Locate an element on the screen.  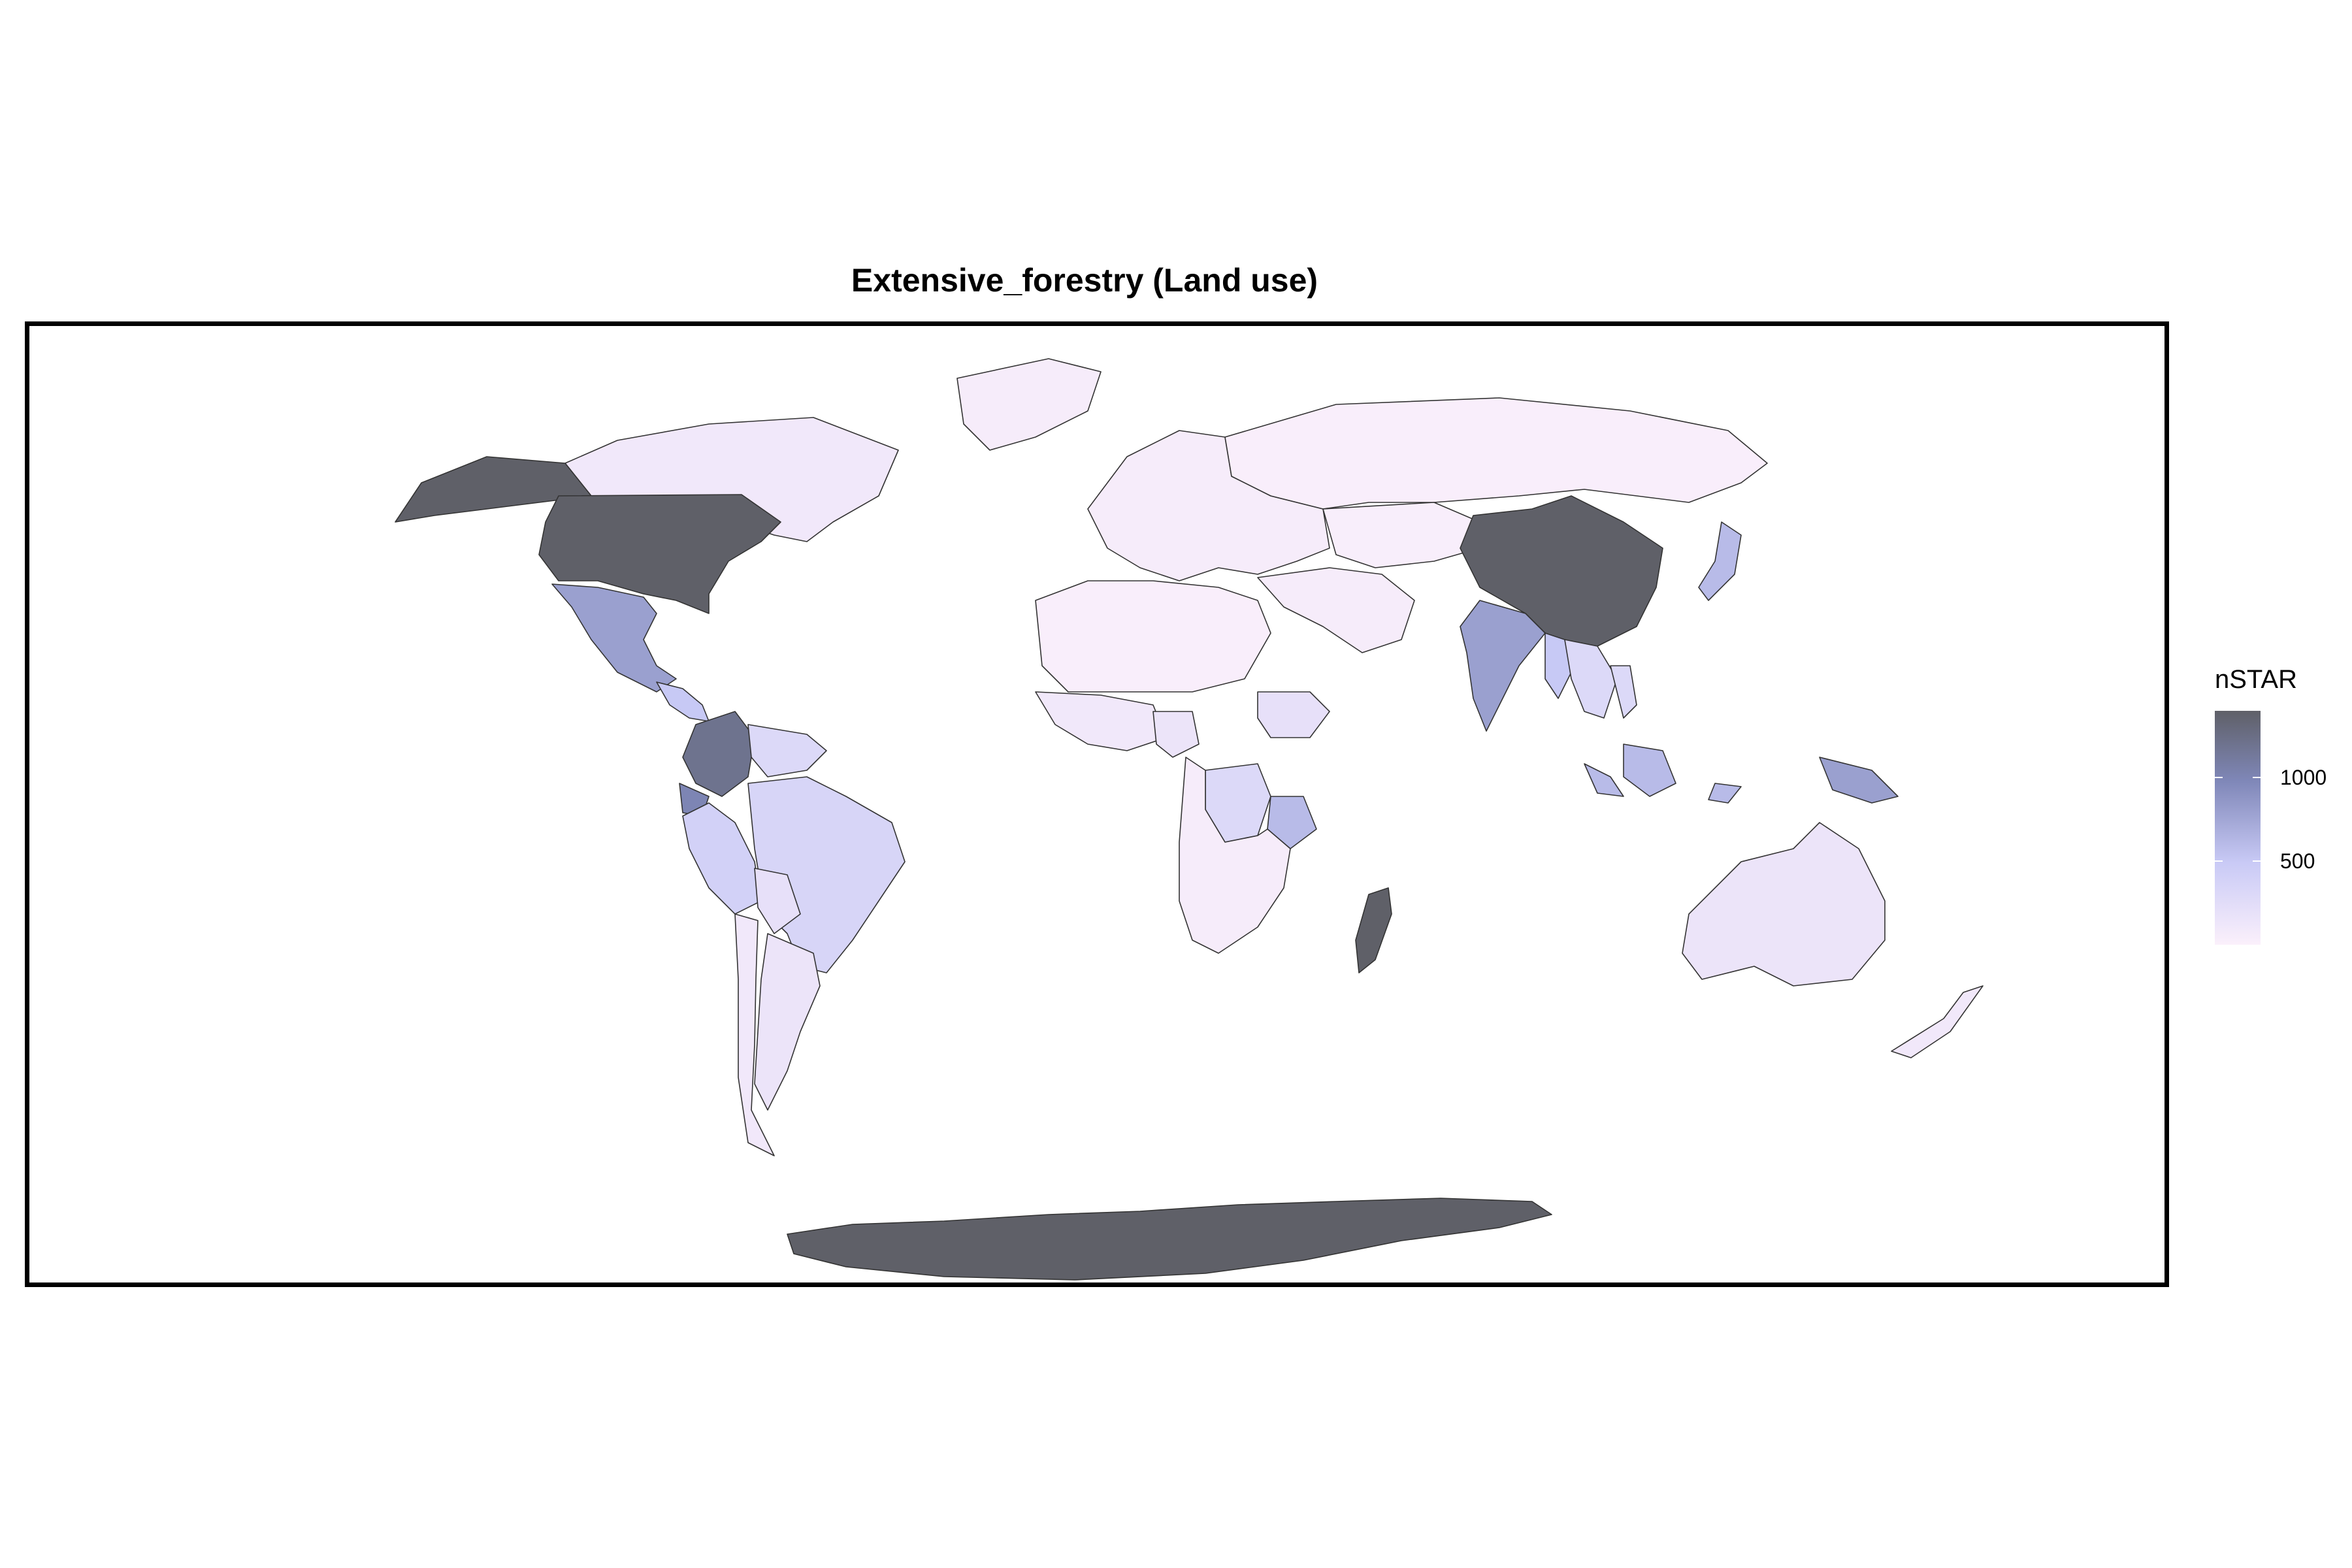
region-argentina is located at coordinates (787, 1022).